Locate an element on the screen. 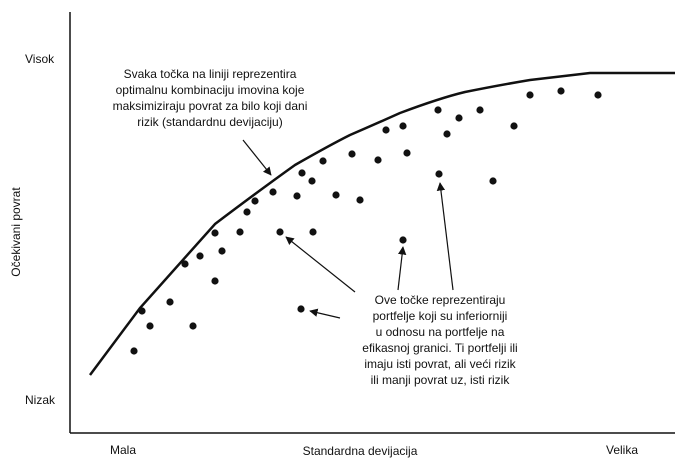 This screenshot has width=680, height=459. annotation-line: optimalnu kombinaciju imovina koje is located at coordinates (210, 90).